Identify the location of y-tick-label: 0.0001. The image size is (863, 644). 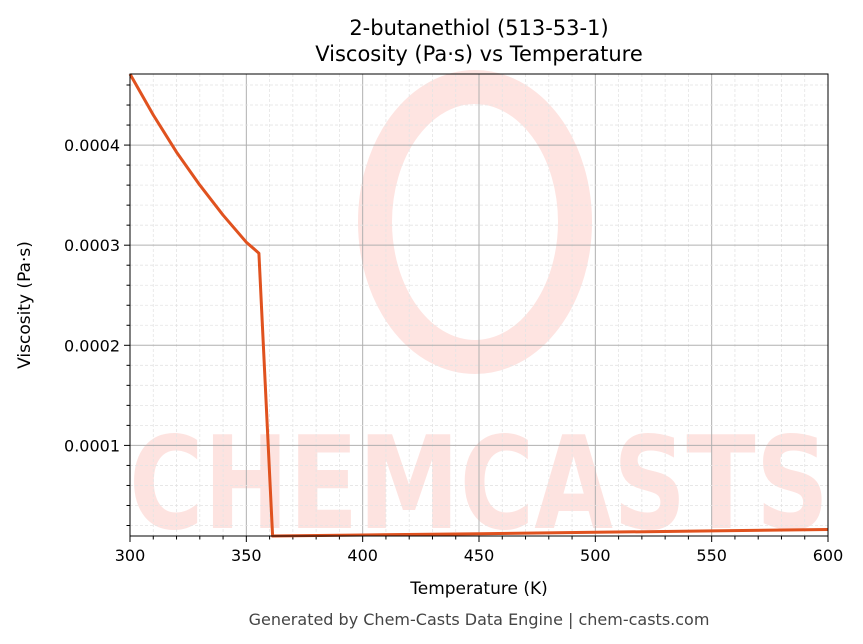
(92, 445).